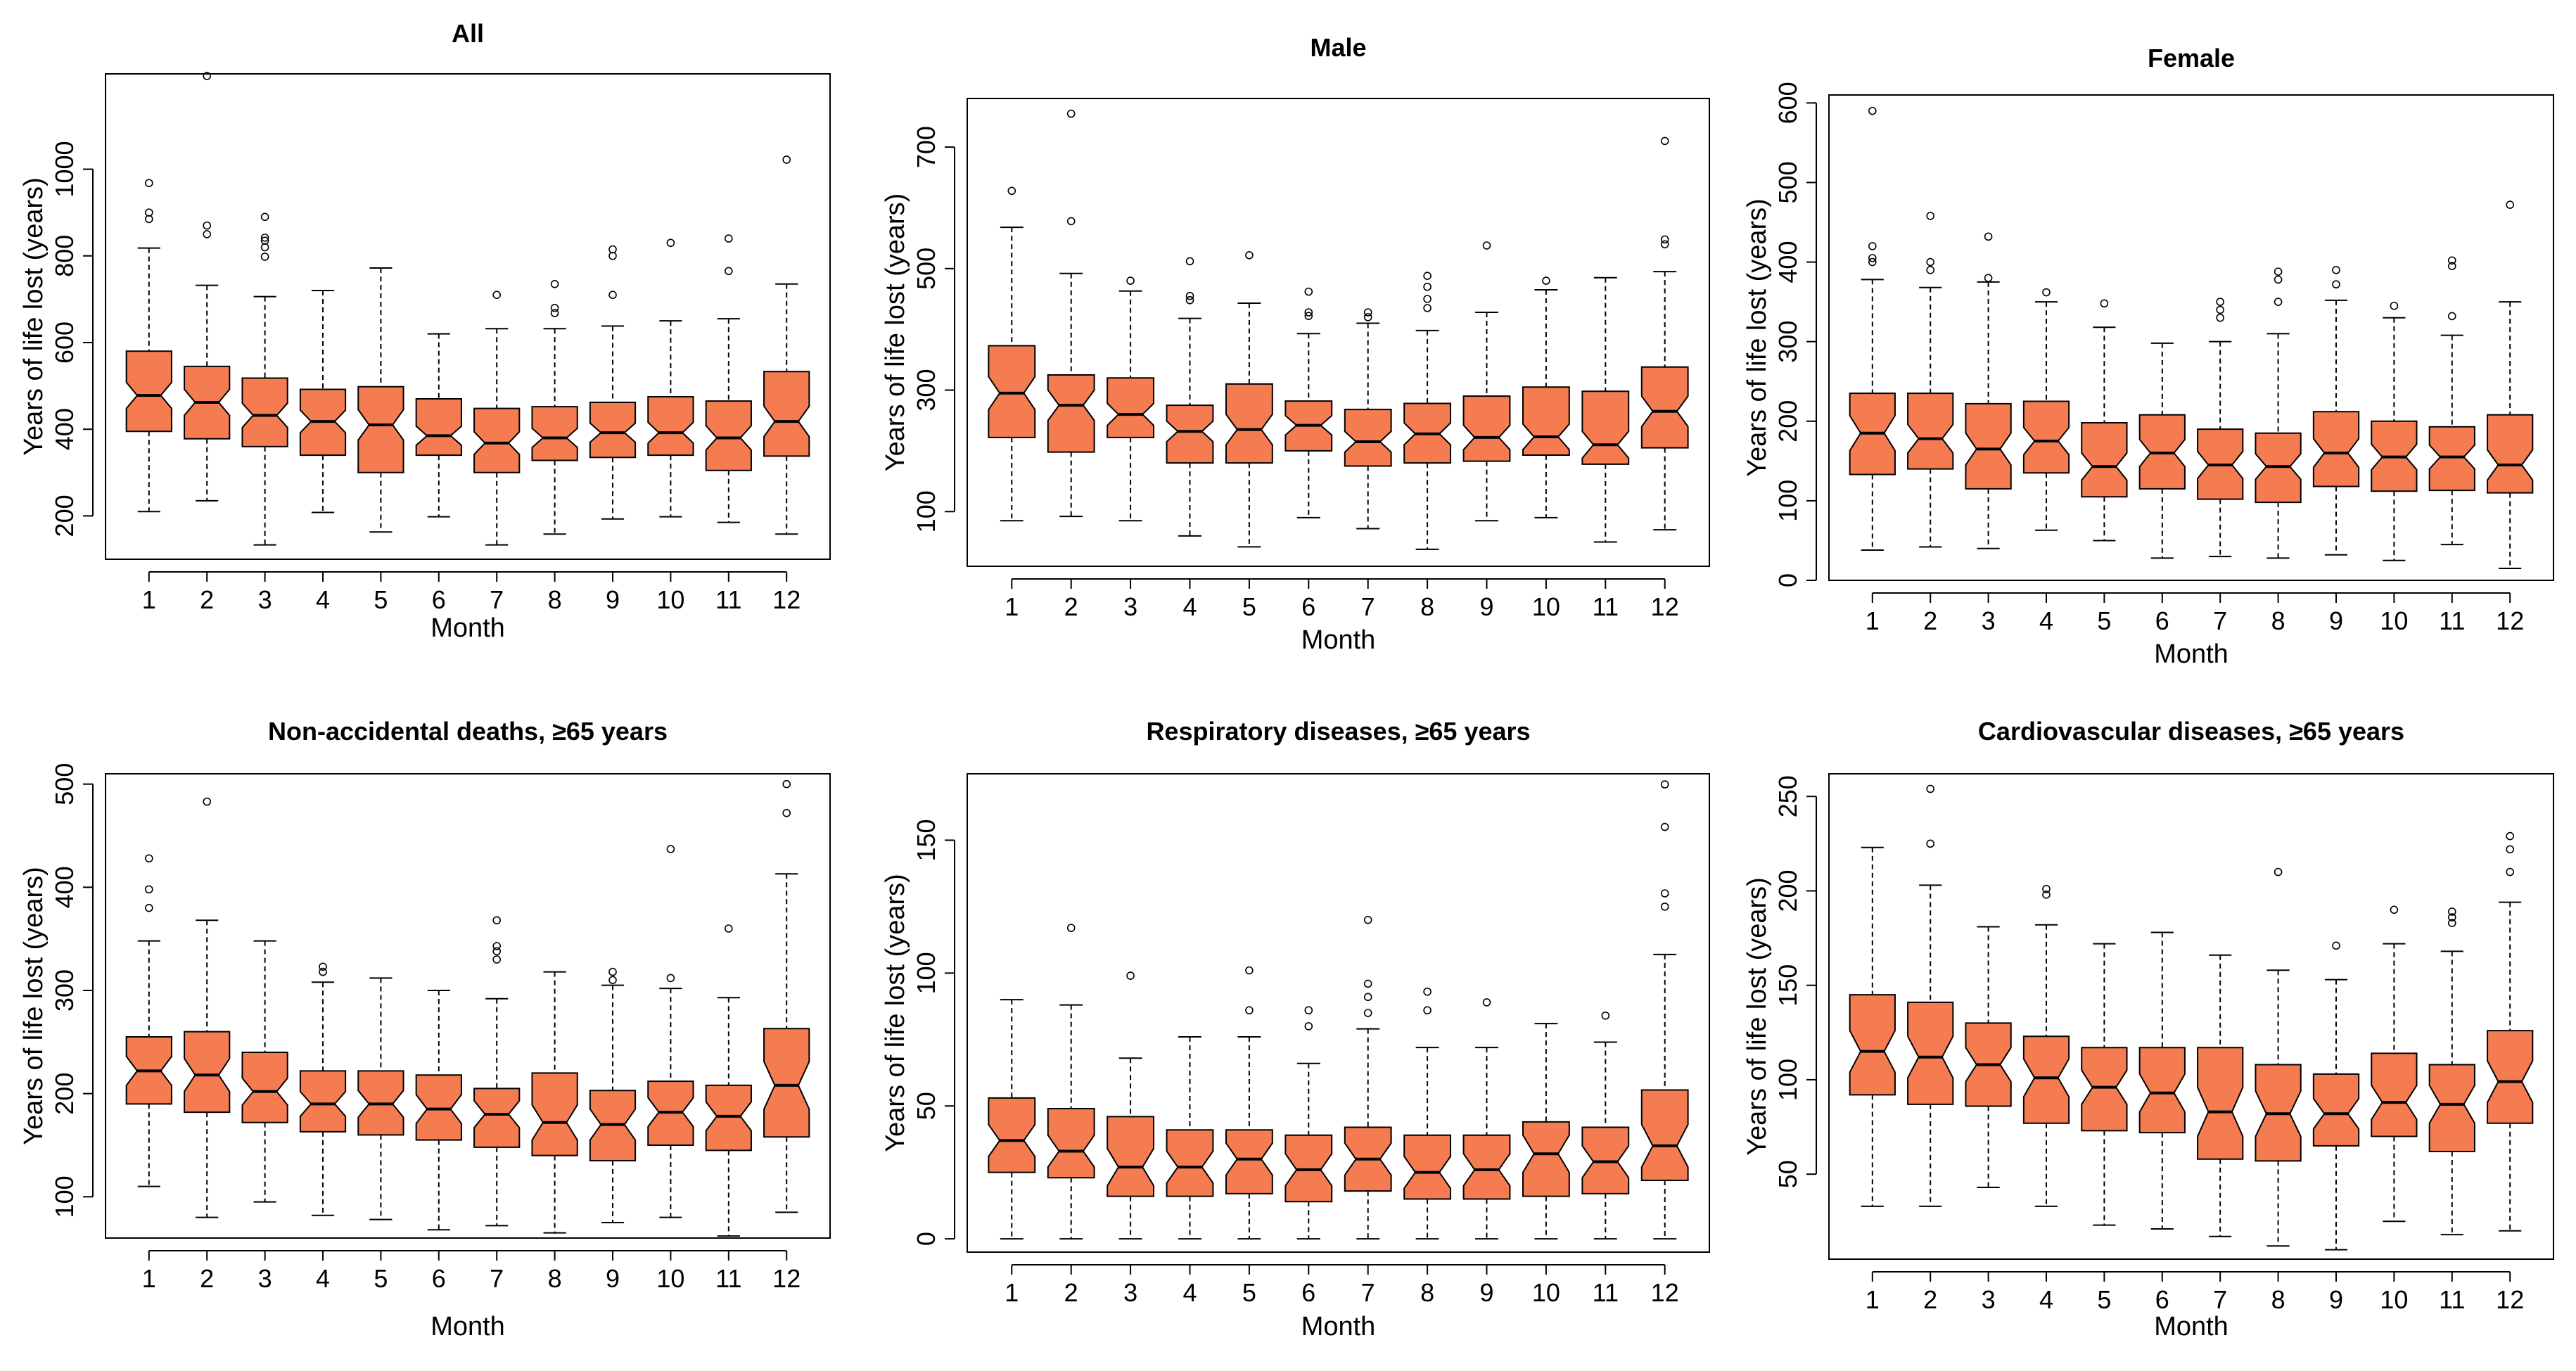  Describe the element at coordinates (64, 169) in the screenshot. I see `y-tick-label: 1000` at that location.